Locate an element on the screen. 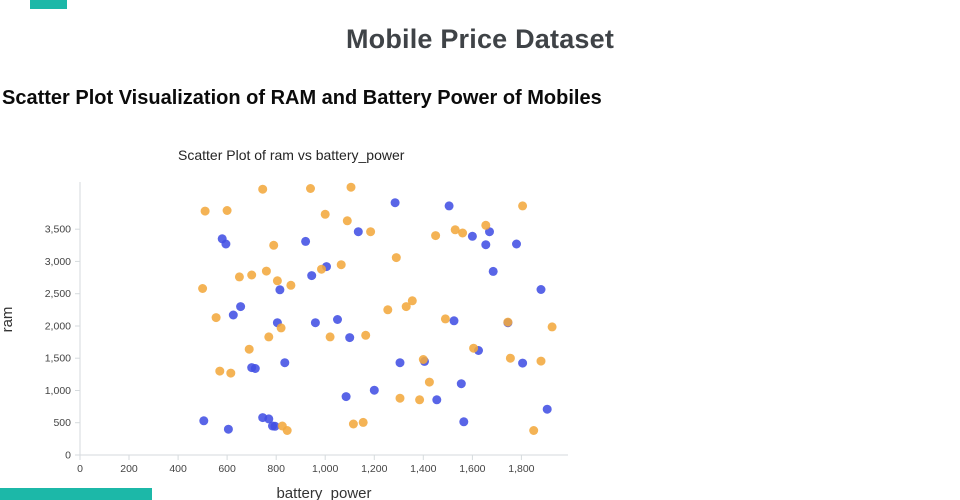 The width and height of the screenshot is (960, 500). y-tick-label: 2,500 is located at coordinates (58, 294).